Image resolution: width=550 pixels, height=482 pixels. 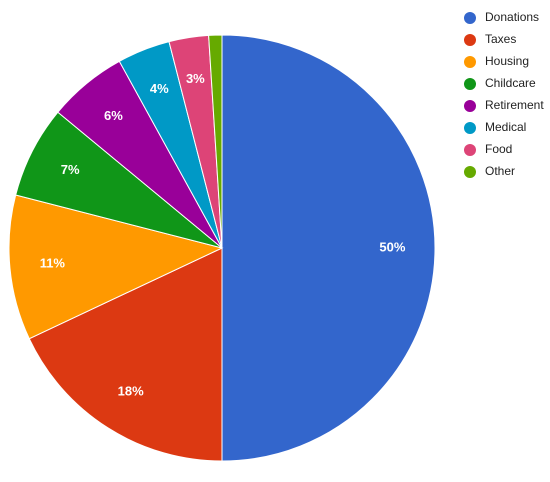 I want to click on legend-label: Housing, so click(x=507, y=61).